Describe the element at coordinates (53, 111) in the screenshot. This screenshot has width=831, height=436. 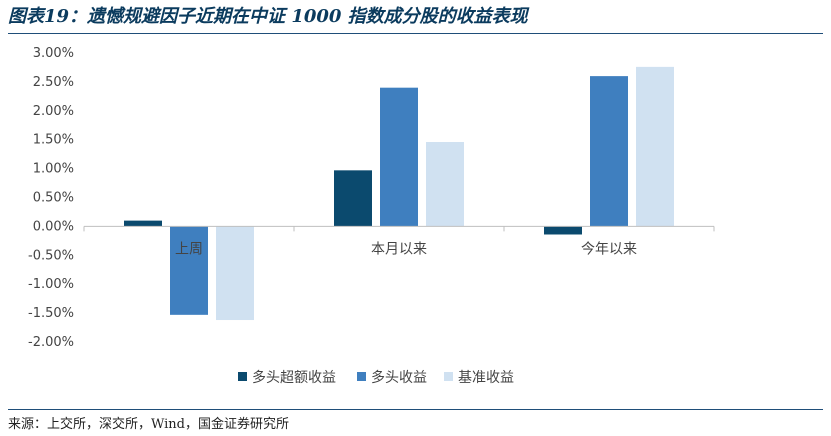
I see `y-tick-label: 2.00%` at that location.